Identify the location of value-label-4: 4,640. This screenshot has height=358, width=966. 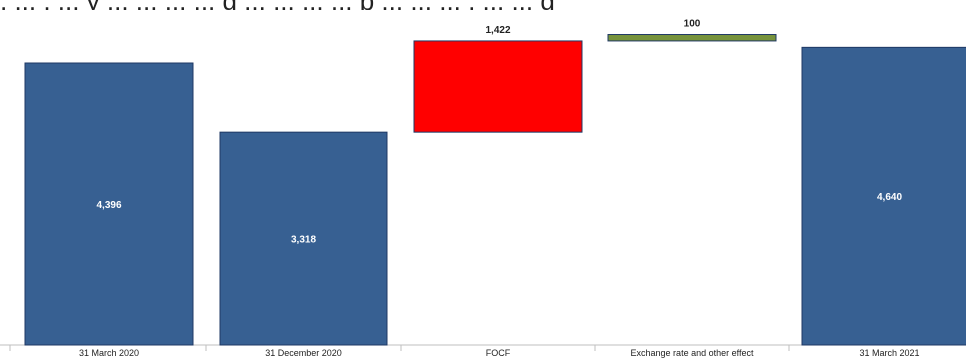
(889, 197).